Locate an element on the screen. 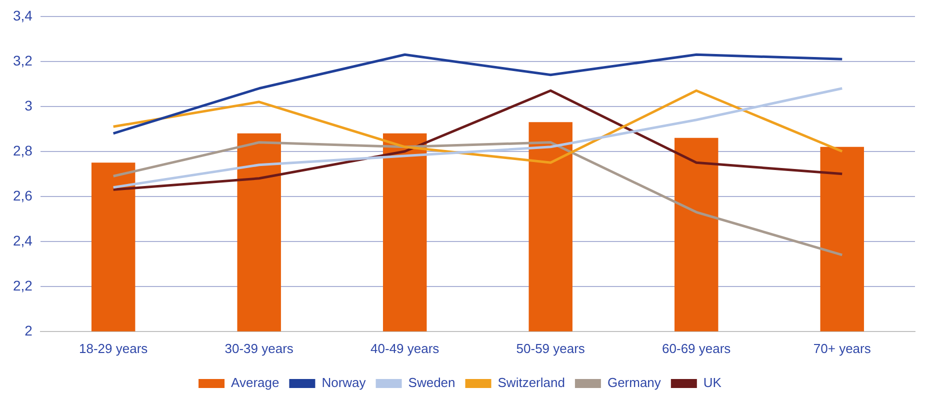 This screenshot has height=400, width=935. y-tick-label: 2 is located at coordinates (28, 330).